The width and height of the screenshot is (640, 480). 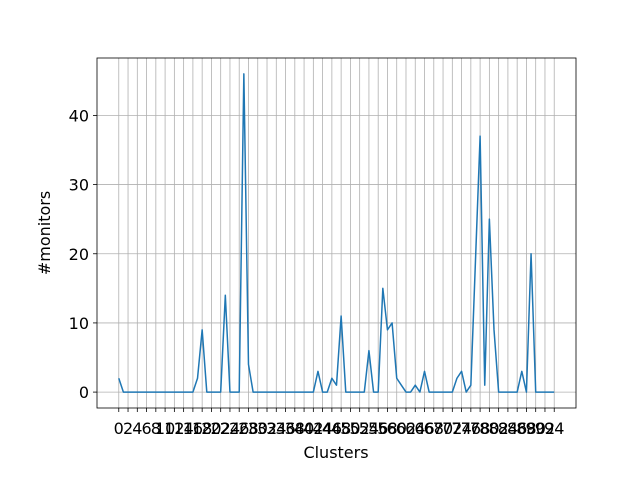 I want to click on x-tick-label: 16, so click(x=193, y=428).